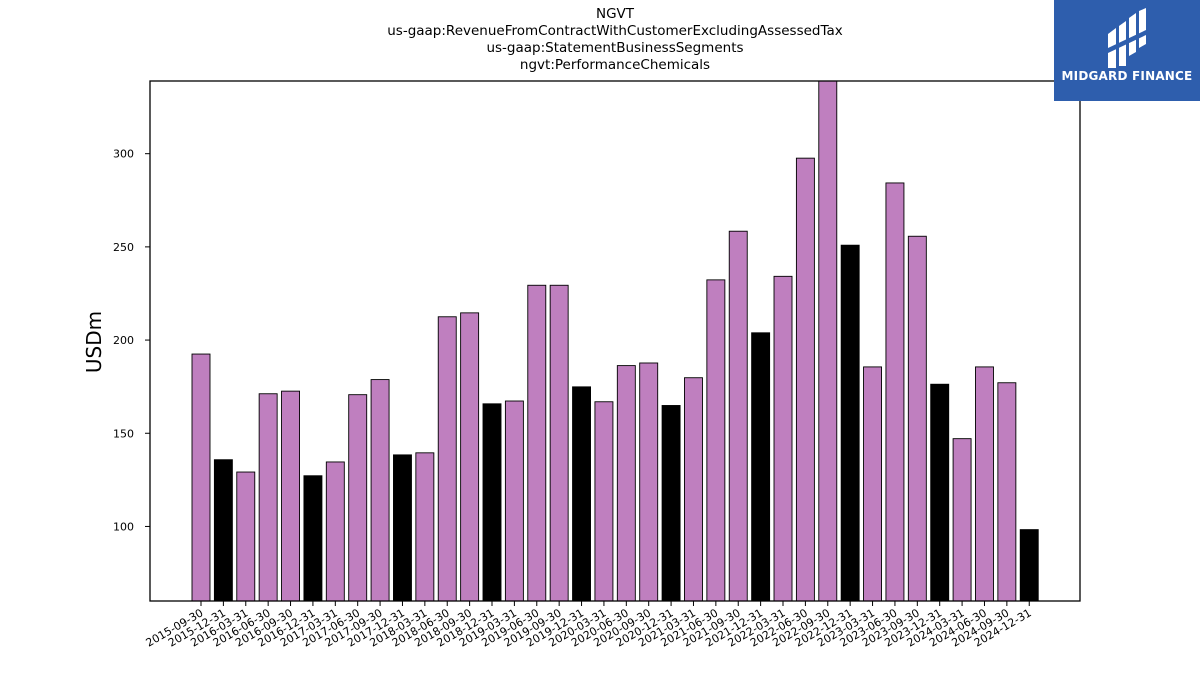 This screenshot has width=1200, height=675. I want to click on y-tick-label: 200, so click(123, 340).